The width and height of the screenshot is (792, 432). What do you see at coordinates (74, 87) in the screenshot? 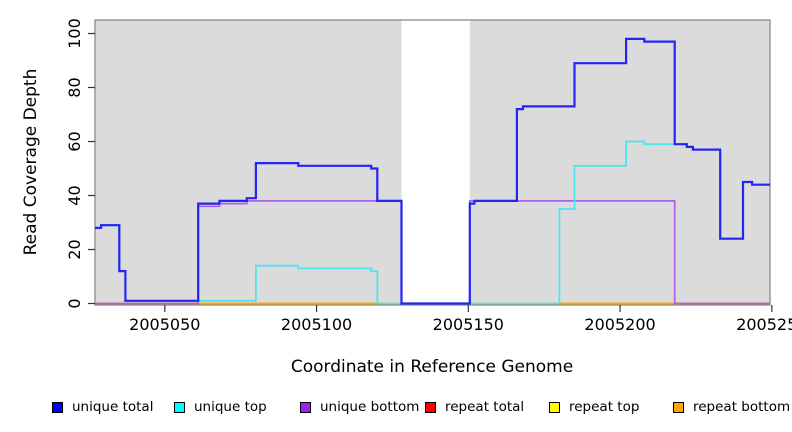
I see `y-tick-label: 80` at bounding box center [74, 87].